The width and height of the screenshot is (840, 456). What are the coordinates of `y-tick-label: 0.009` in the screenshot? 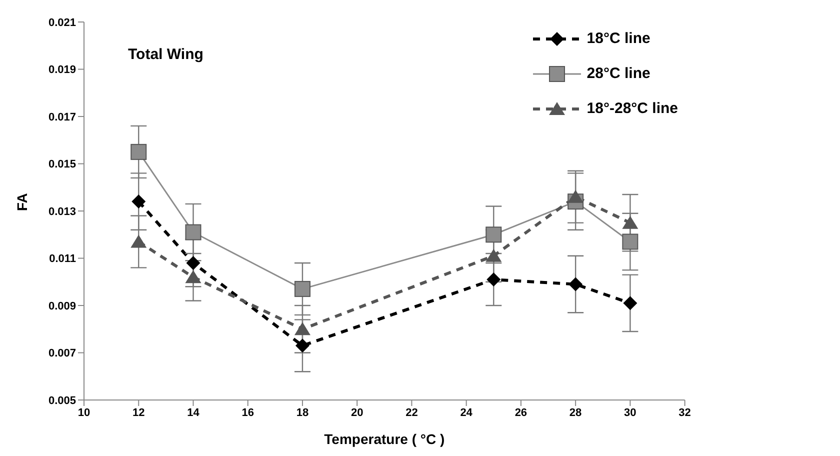 It's located at (62, 306).